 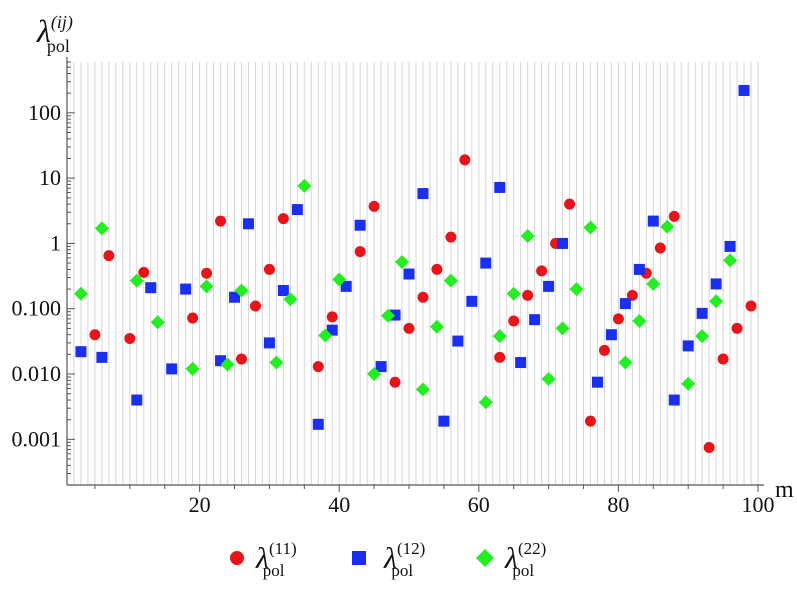 What do you see at coordinates (55, 242) in the screenshot?
I see `y-tick-label: 1` at bounding box center [55, 242].